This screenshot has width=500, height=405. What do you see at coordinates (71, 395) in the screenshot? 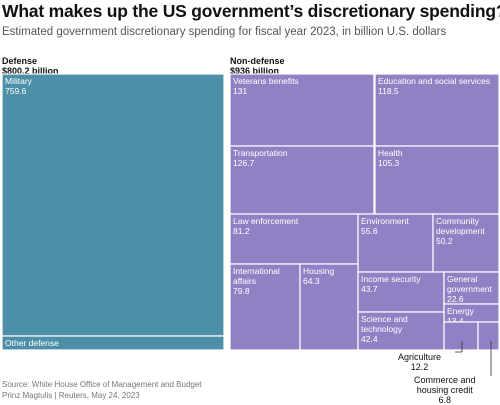
I see `credit-note: Prinz Magtulis | Reuters, May 24, 2023` at bounding box center [71, 395].